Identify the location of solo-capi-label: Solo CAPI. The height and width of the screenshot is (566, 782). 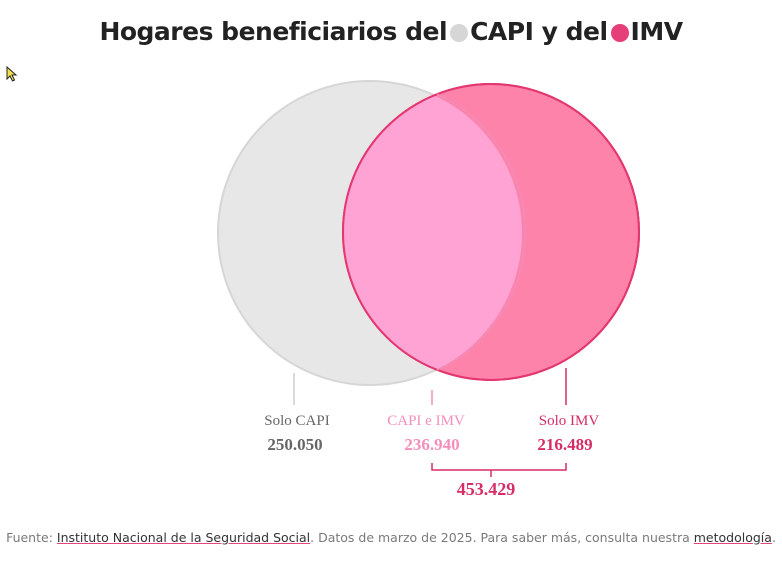
(296, 421).